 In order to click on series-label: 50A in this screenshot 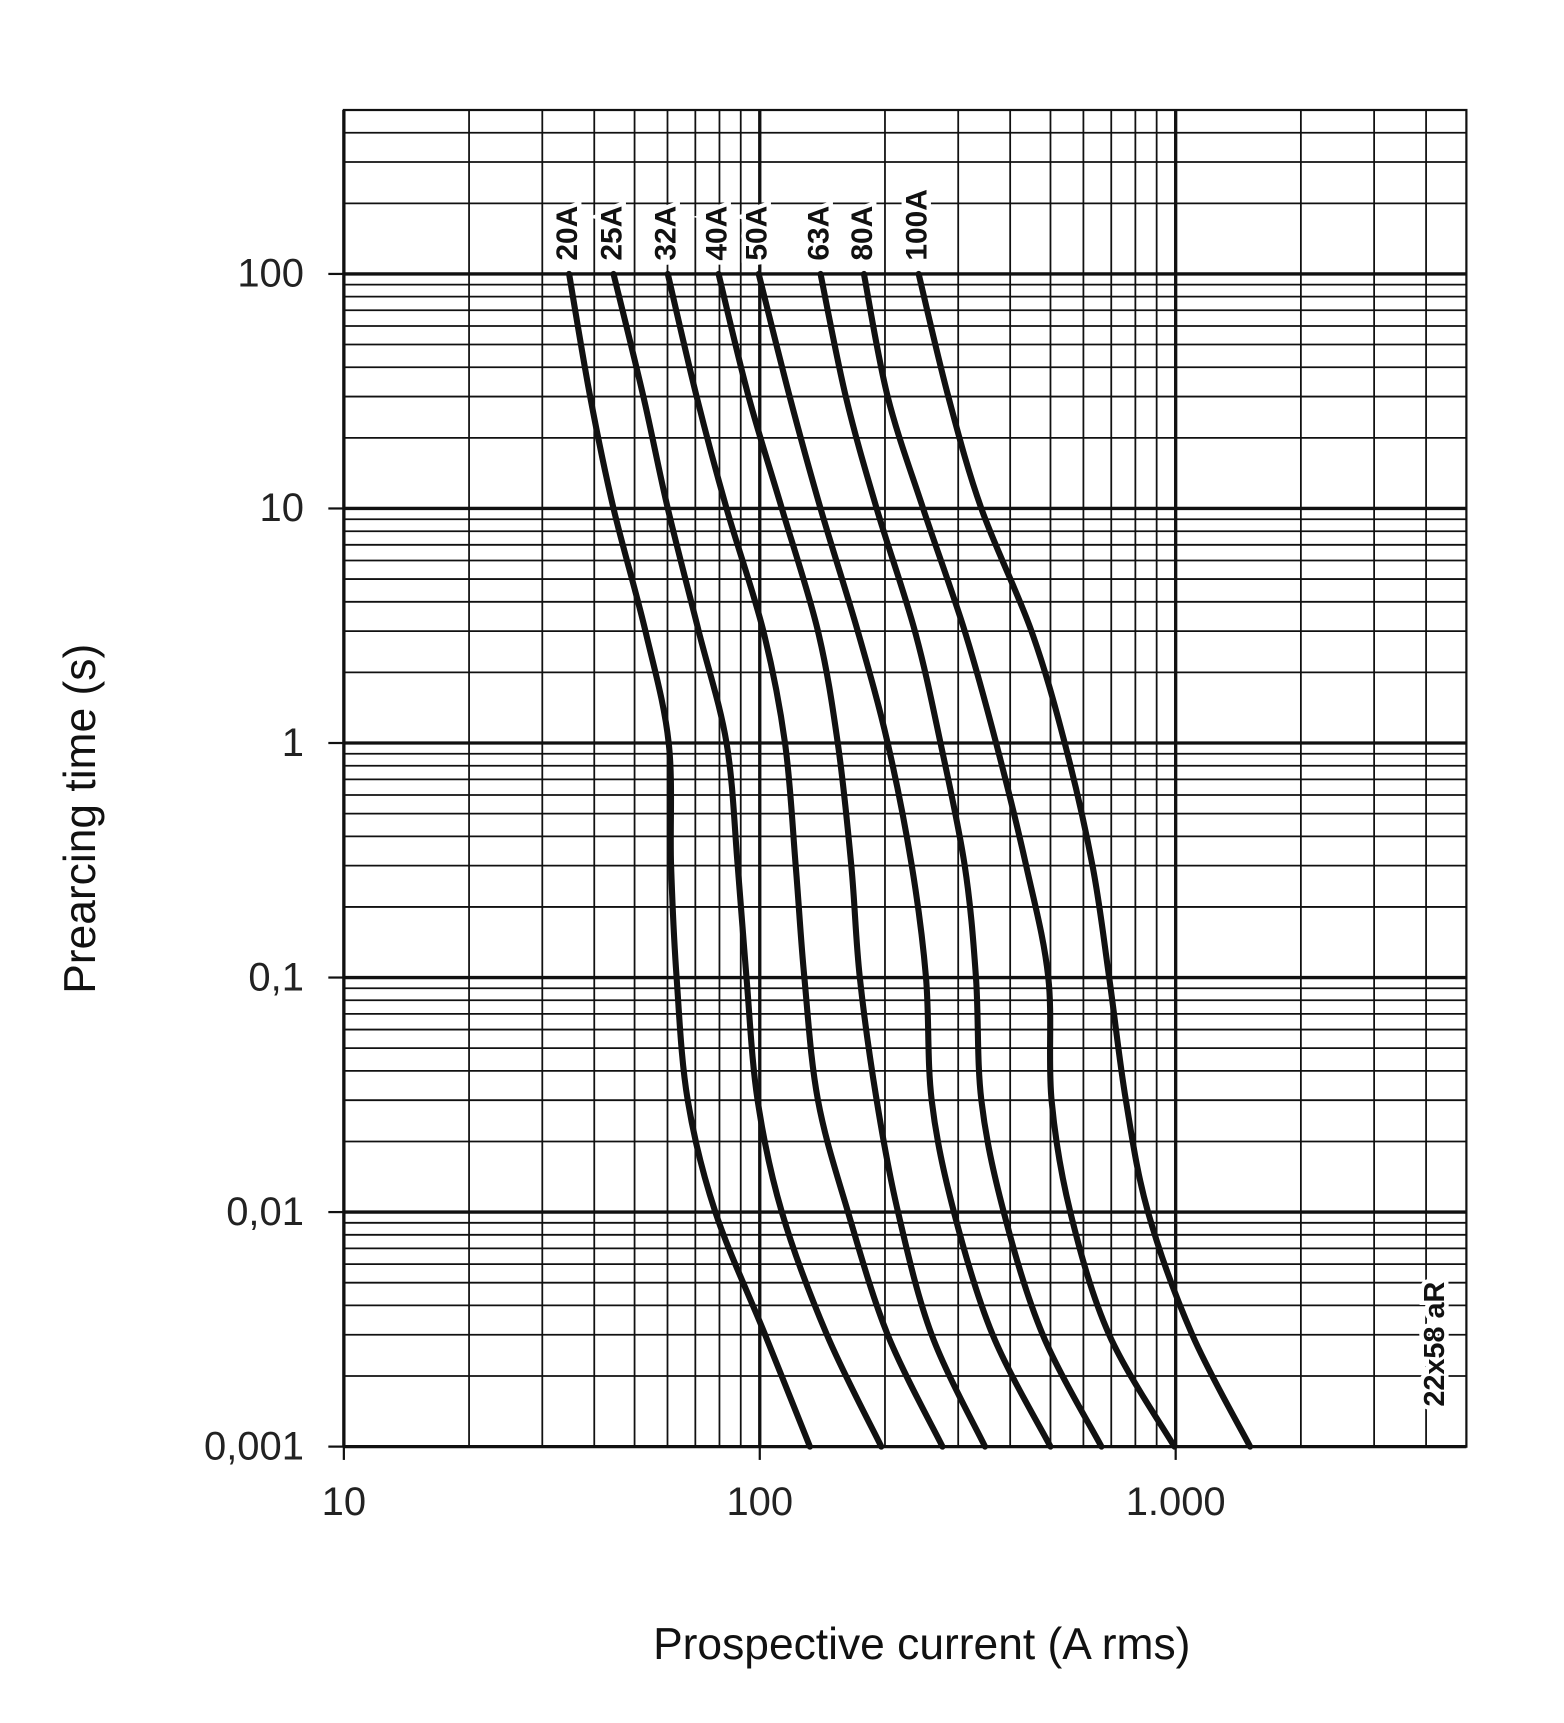, I will do `click(757, 233)`.